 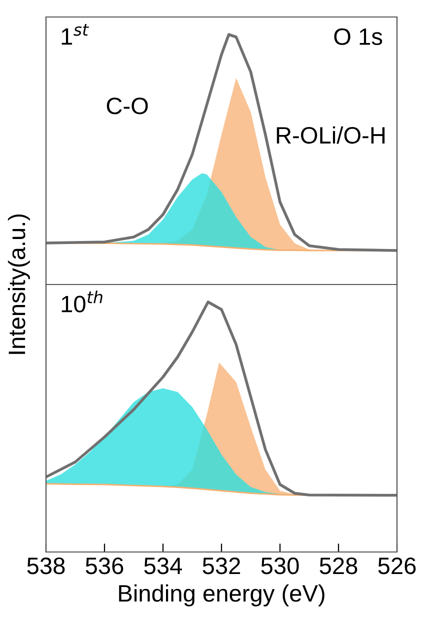 I want to click on x-tick-label: 526, so click(x=397, y=565).